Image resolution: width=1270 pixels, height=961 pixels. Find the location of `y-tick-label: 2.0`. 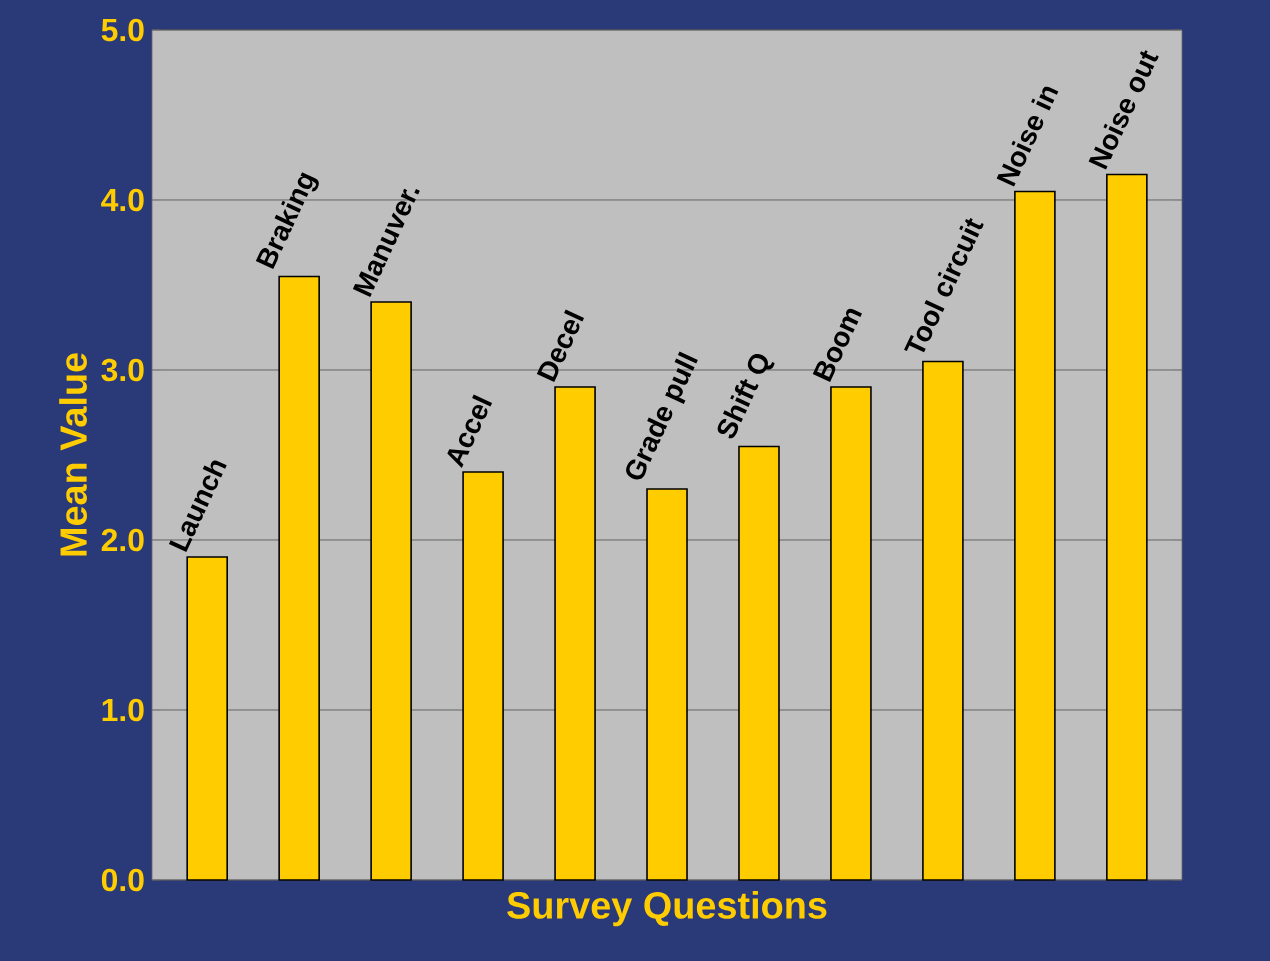

y-tick-label: 2.0 is located at coordinates (122, 540).